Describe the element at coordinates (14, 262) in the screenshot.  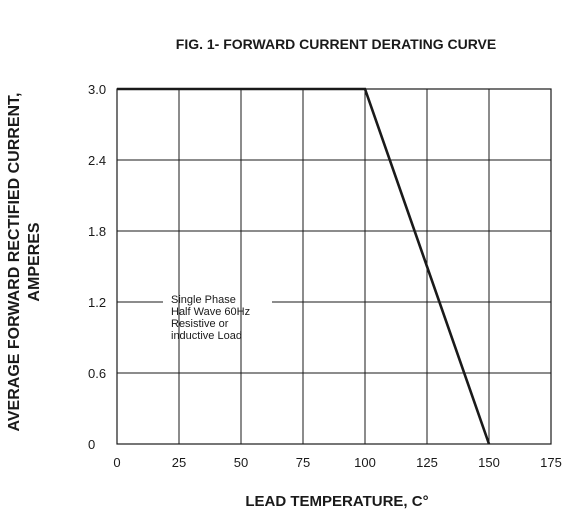
I see `y-axis-label-line-1: AVERAGE FORWARD RECTIFIED CURRENT,` at that location.